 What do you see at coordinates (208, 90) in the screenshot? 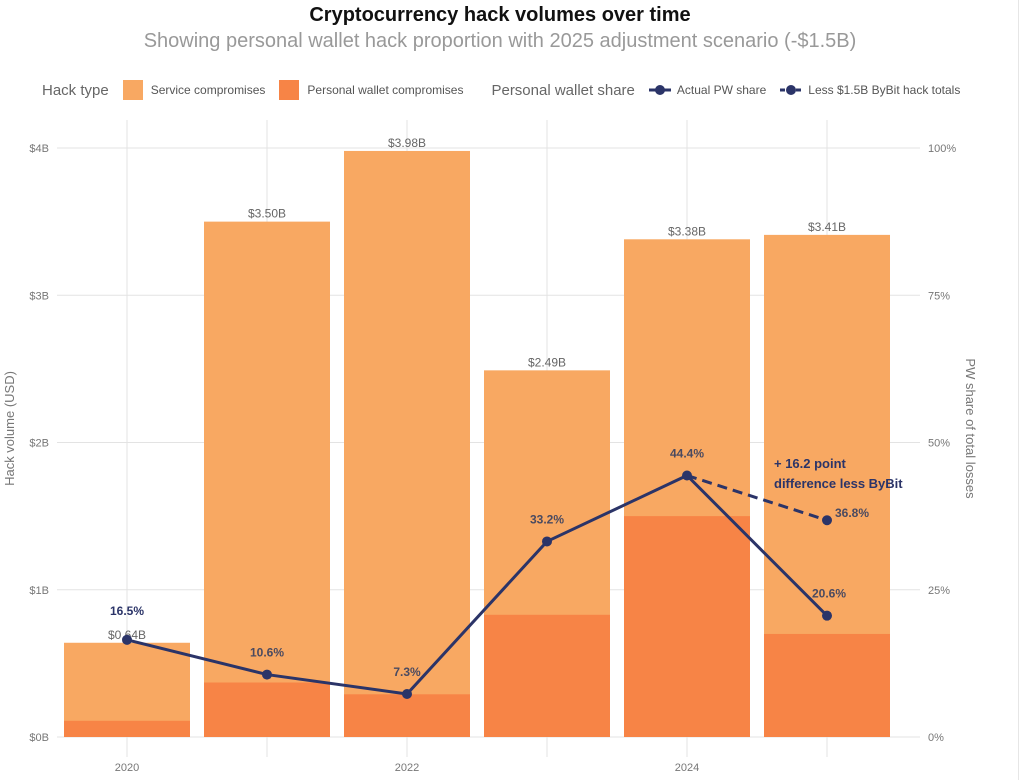
I see `legend-label: Service compromises` at bounding box center [208, 90].